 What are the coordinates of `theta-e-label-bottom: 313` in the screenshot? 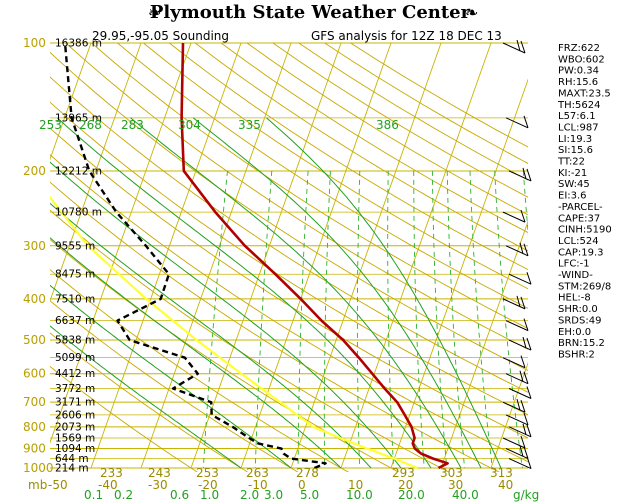 It's located at (501, 473).